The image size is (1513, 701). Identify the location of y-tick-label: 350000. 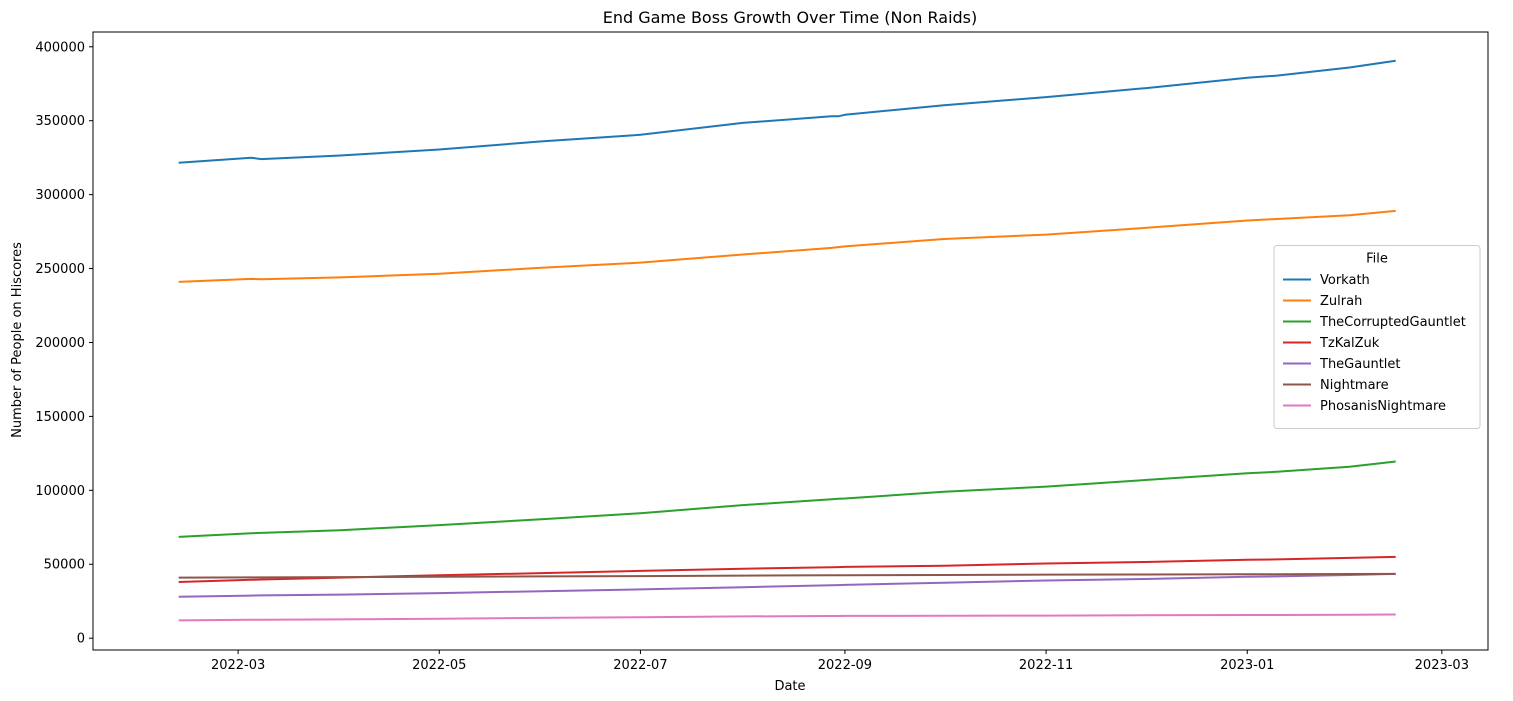
(60, 121).